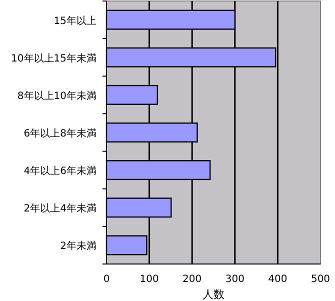 This screenshot has height=301, width=335. I want to click on x-tick-label: 200, so click(192, 279).